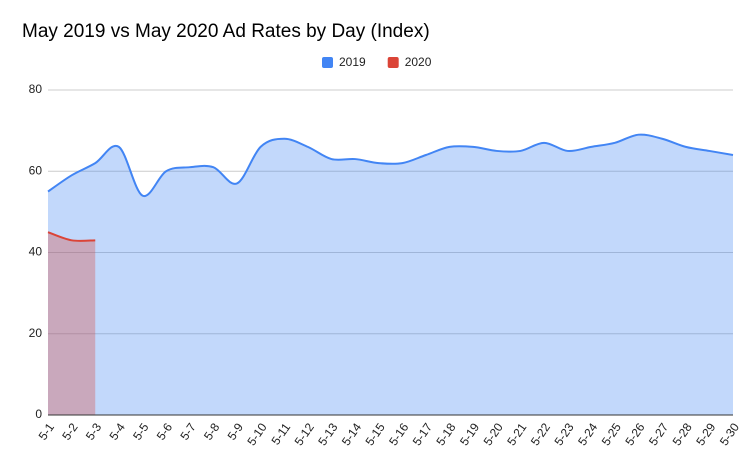 This screenshot has width=754, height=464. Describe the element at coordinates (587, 434) in the screenshot. I see `x-tick-label: 5-24` at that location.